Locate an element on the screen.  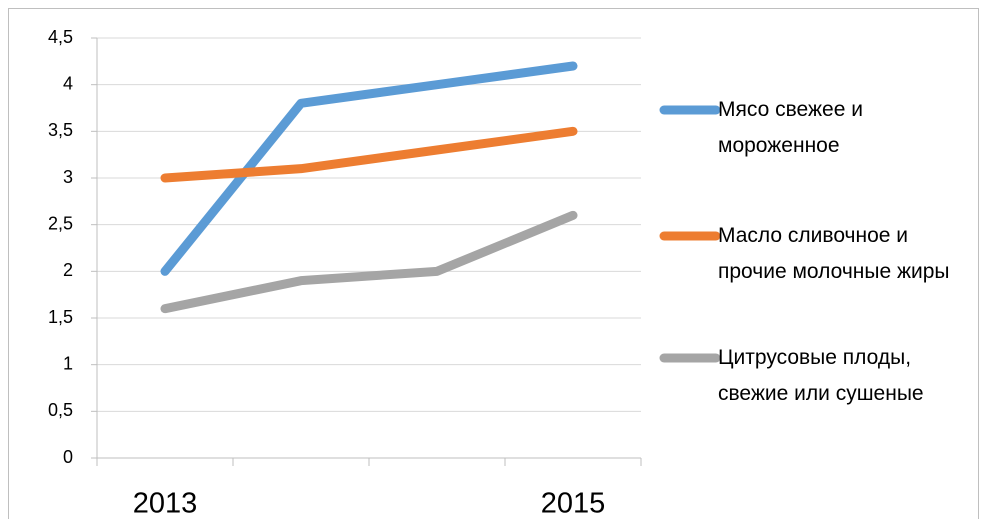
y-tick-label: 0 is located at coordinates (68, 457).